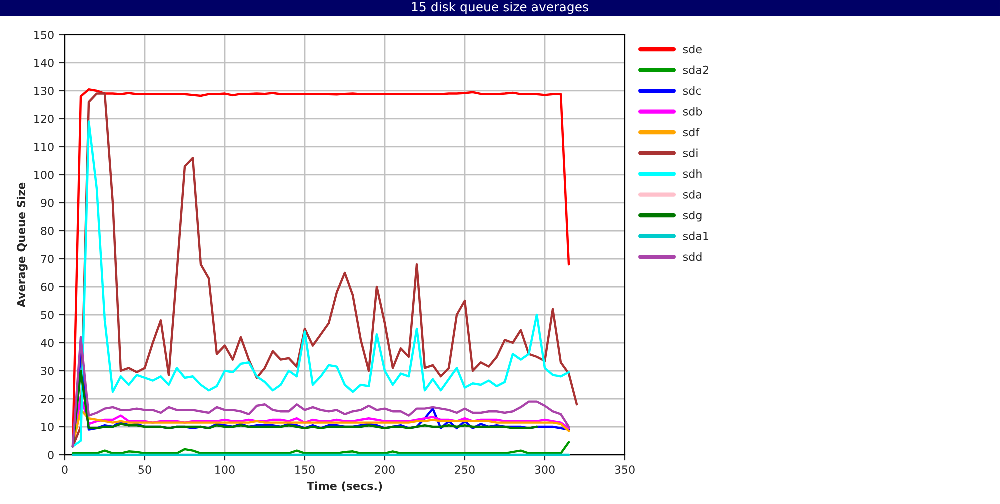 This screenshot has width=1000, height=504. Describe the element at coordinates (48, 427) in the screenshot. I see `y-tick-label: 10` at that location.